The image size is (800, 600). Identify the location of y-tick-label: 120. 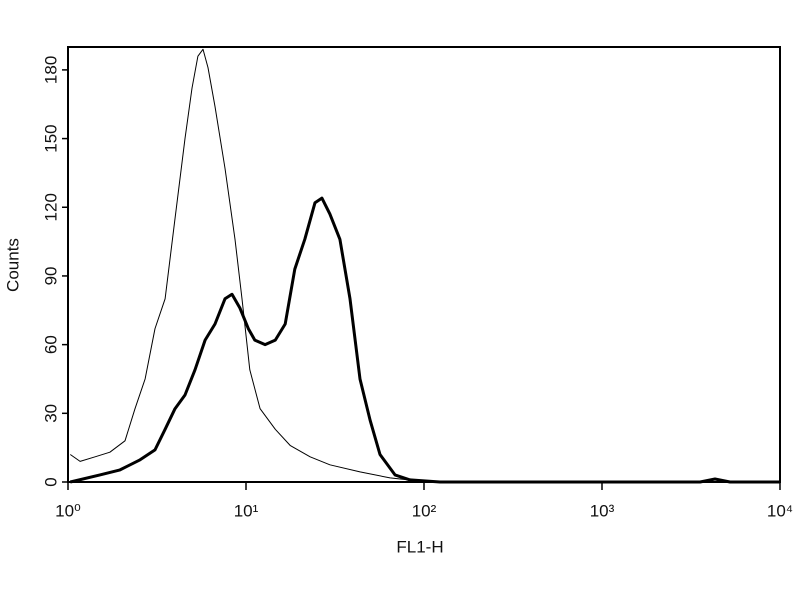
(50, 207).